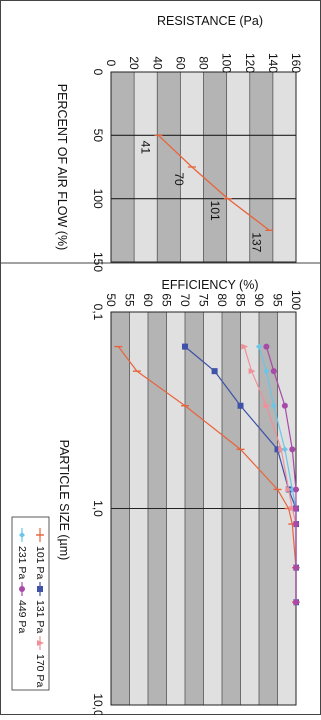  I want to click on eff-size-tick-label: 1,0, so click(98, 508).